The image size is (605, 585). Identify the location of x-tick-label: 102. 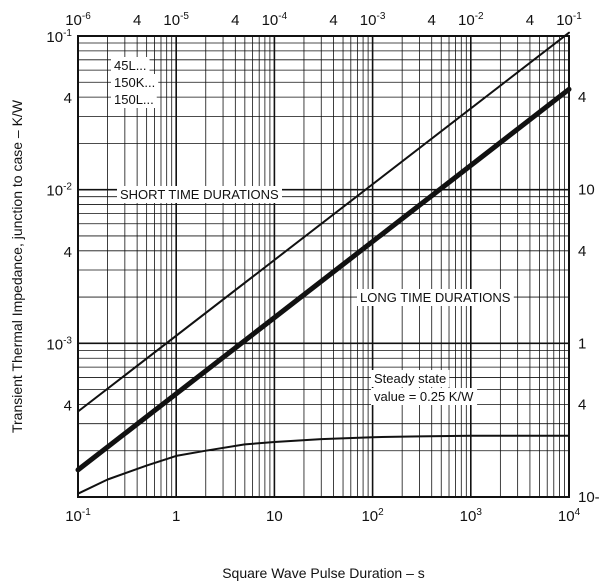
(372, 516).